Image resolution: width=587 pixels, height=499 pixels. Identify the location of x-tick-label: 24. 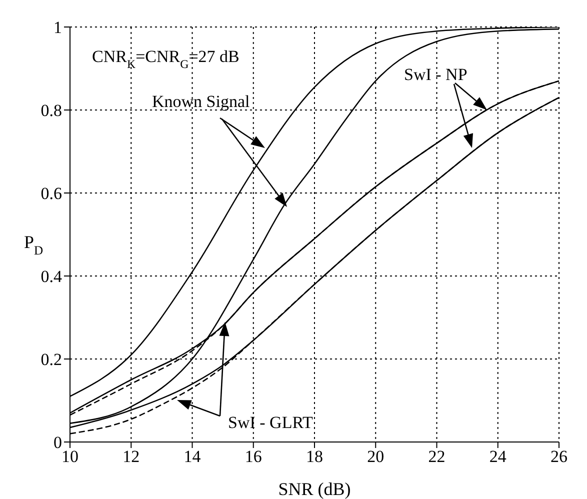
(498, 456).